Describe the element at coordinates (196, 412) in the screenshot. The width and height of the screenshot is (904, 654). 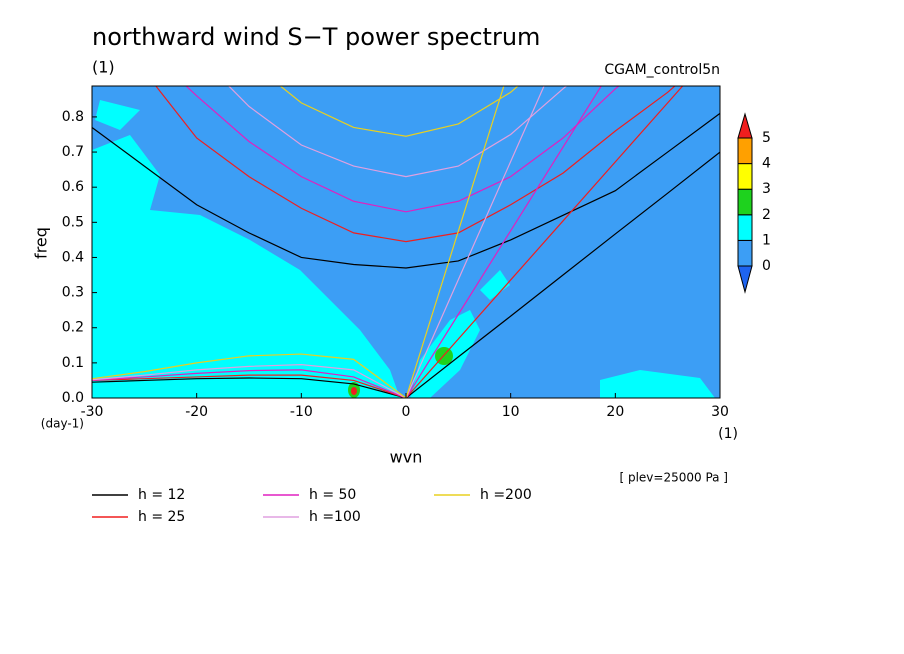
I see `x-tick-label: -20` at that location.